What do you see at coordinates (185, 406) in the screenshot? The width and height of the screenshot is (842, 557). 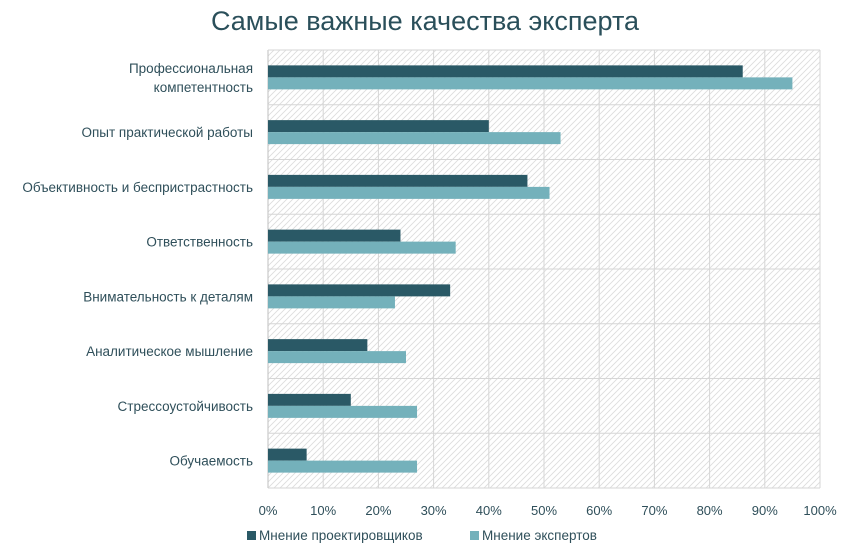 I see `category-label: Стрессоустойчивость` at bounding box center [185, 406].